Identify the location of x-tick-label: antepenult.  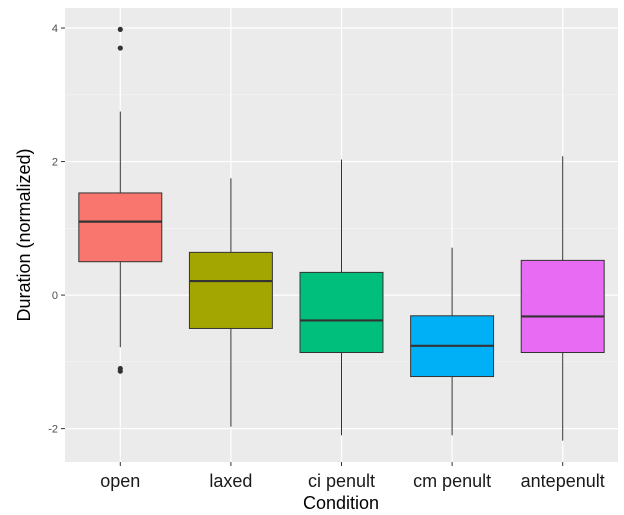
(563, 481).